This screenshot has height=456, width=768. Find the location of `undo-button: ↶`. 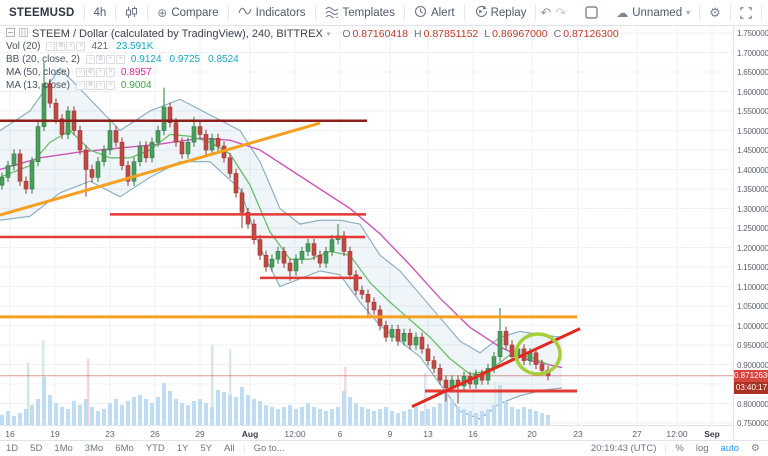

undo-button: ↶ is located at coordinates (546, 12).